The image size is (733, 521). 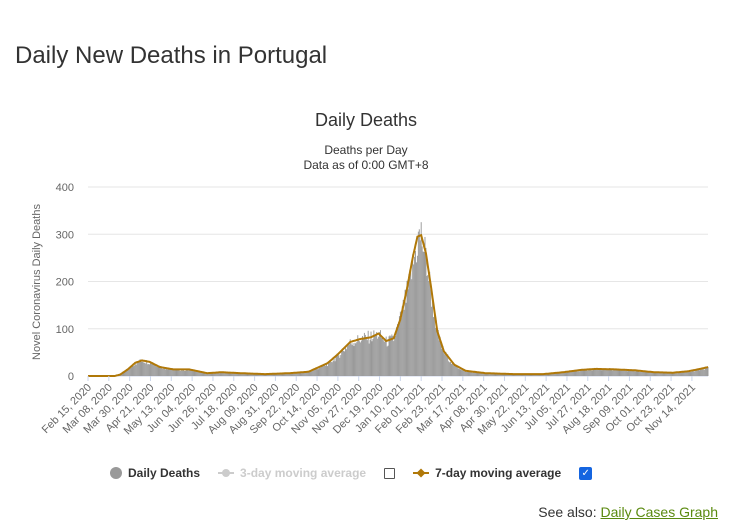 I want to click on checkbox-3-day-average, so click(x=390, y=473).